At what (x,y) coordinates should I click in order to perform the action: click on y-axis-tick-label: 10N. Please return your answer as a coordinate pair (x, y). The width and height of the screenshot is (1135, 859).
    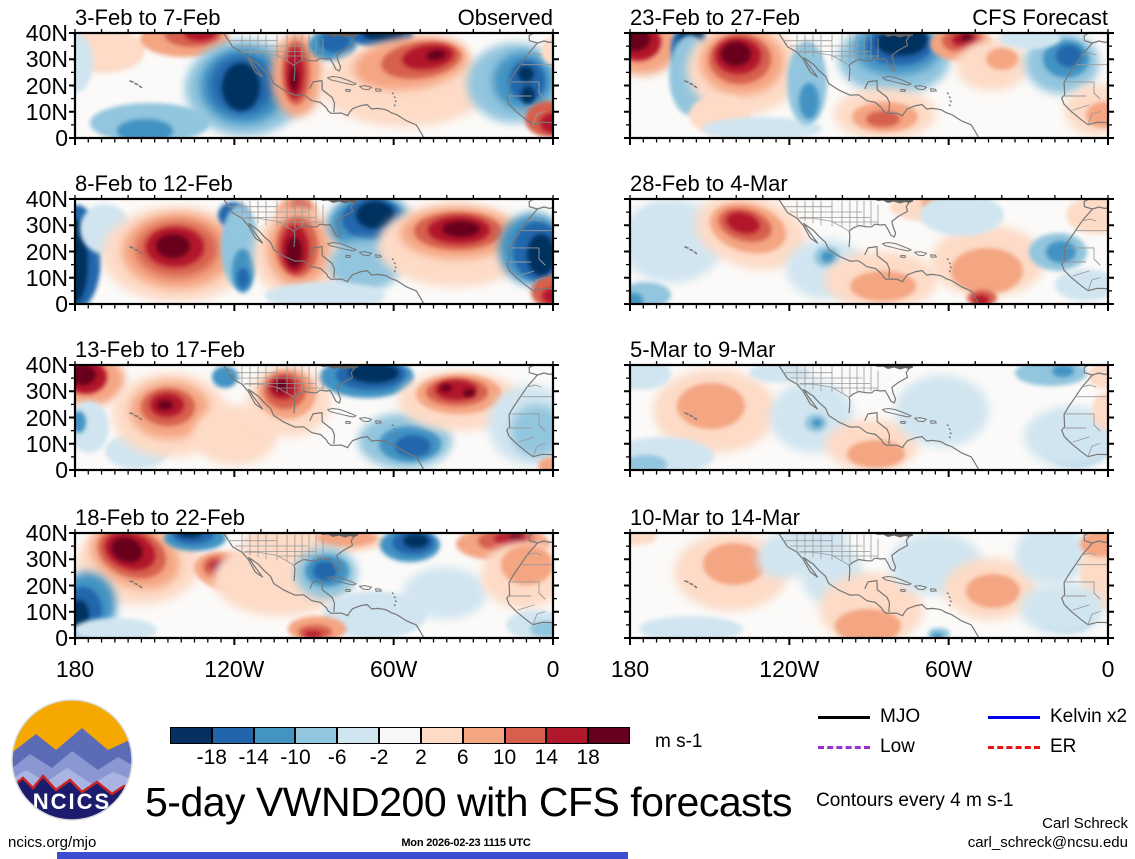
    Looking at the image, I should click on (46, 277).